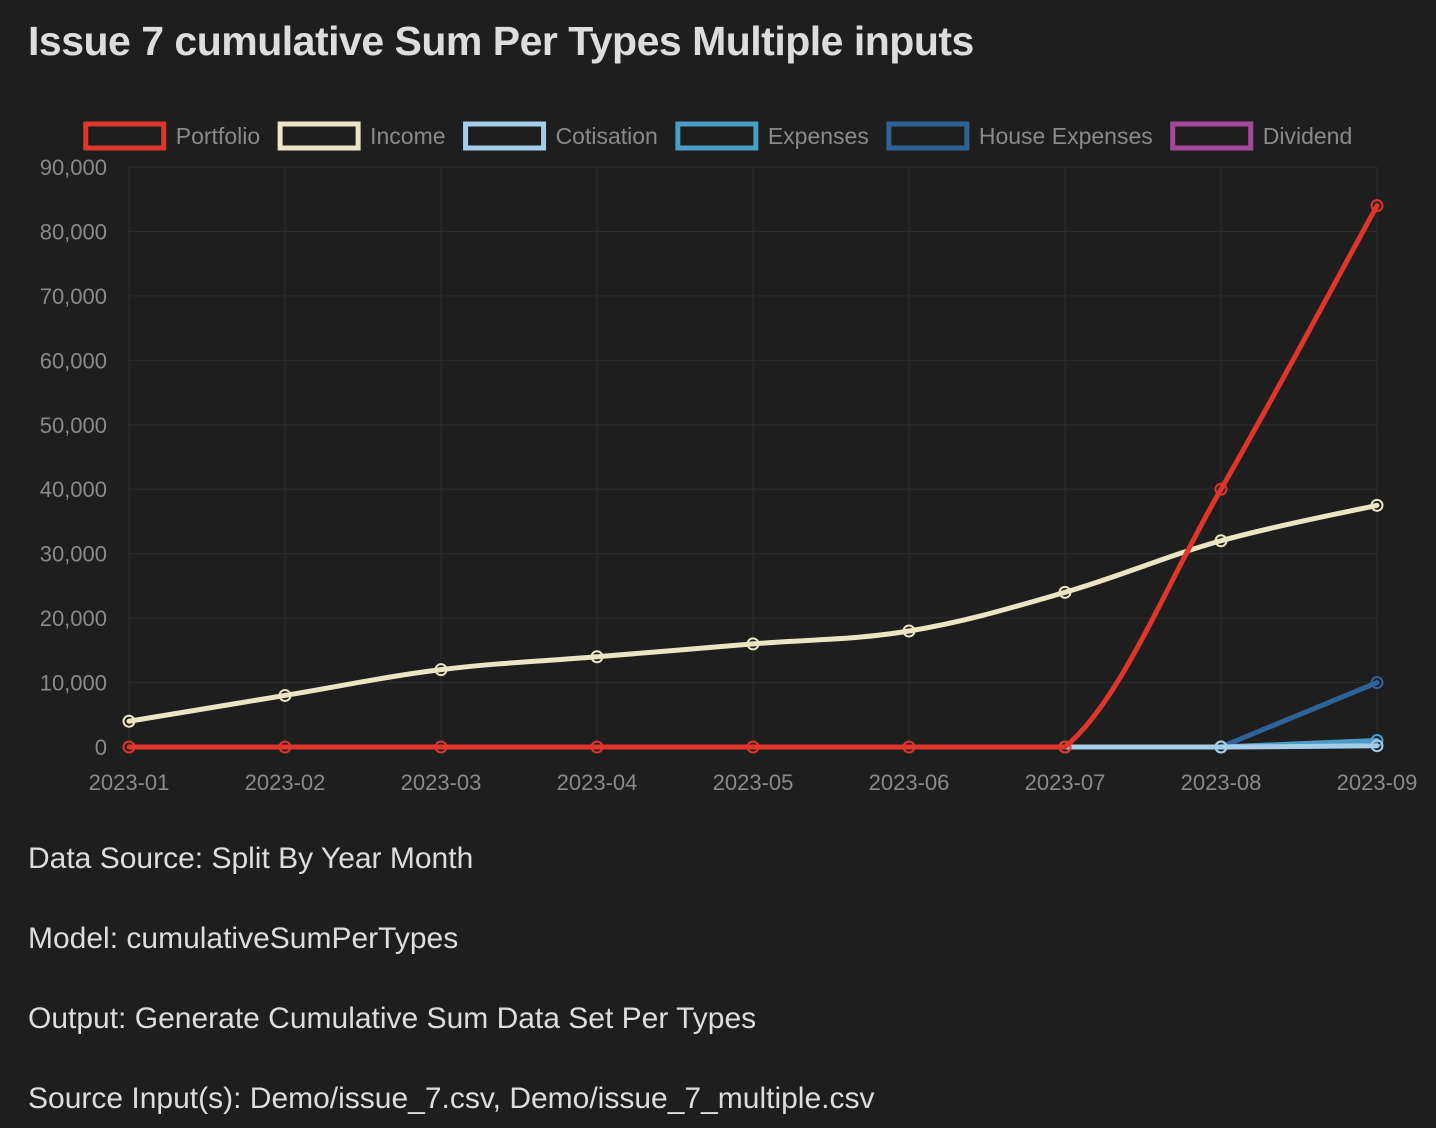 This screenshot has height=1128, width=1436. I want to click on legend-swatch-portfolio, so click(125, 136).